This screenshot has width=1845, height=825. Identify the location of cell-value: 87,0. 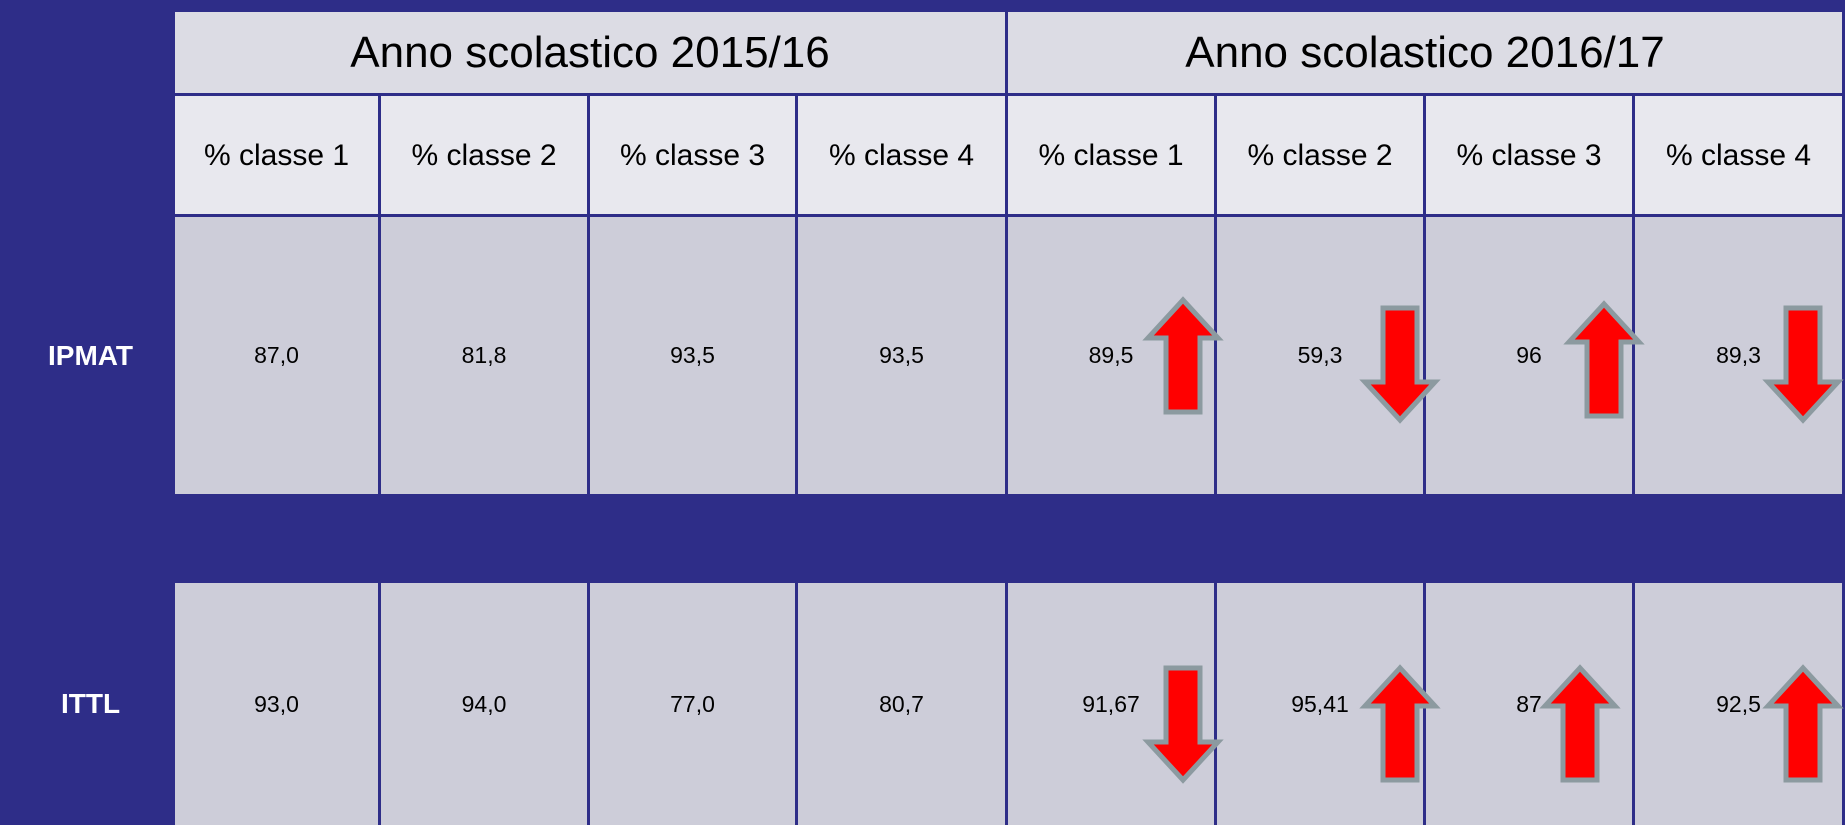
(276, 355).